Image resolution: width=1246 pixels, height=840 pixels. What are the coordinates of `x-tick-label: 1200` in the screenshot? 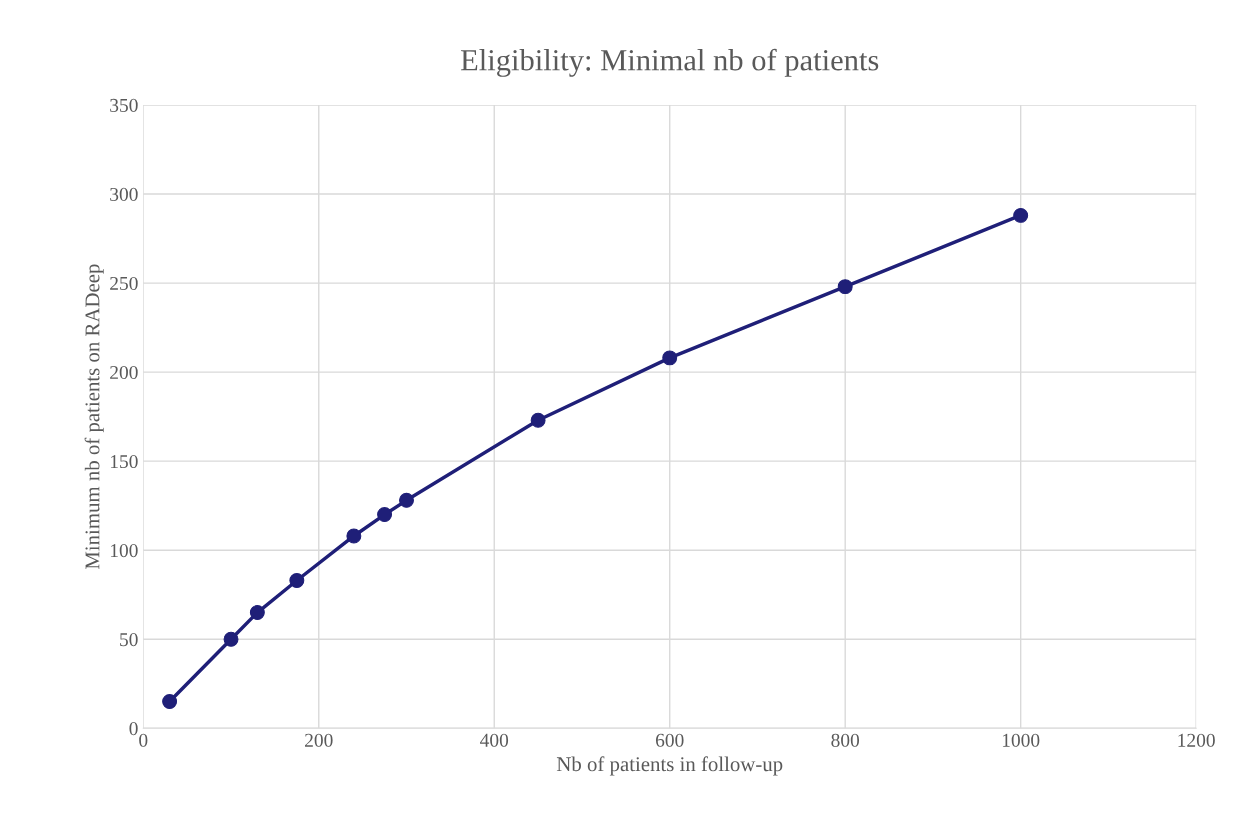 It's located at (1196, 740).